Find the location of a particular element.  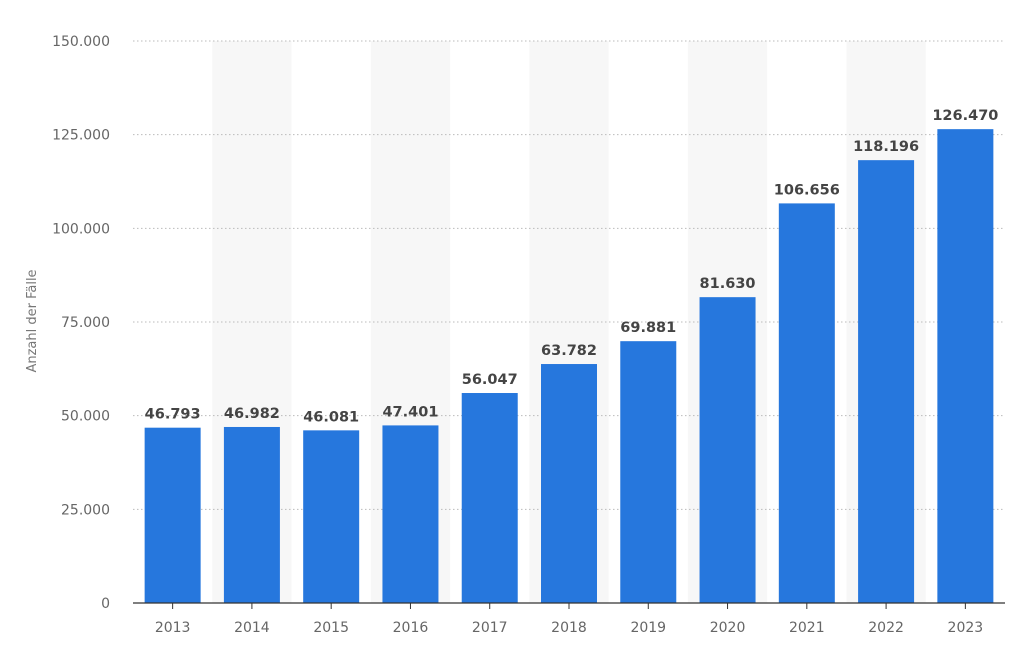

y-tick-label: 125.000 is located at coordinates (81, 136).